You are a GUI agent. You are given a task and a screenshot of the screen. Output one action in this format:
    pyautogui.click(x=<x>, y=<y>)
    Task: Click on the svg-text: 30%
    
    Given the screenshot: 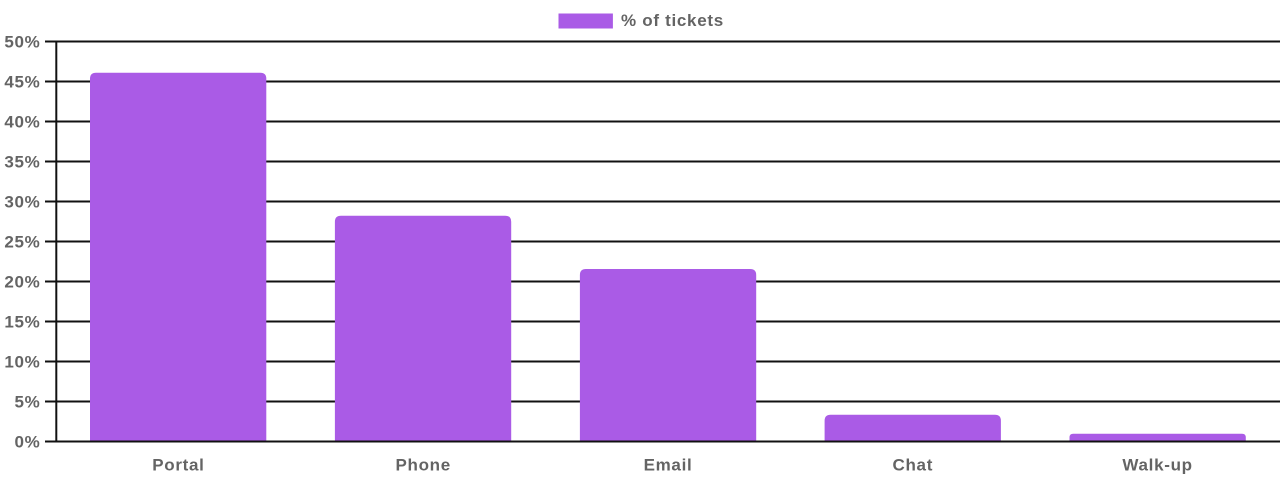 What is the action you would take?
    pyautogui.click(x=22, y=202)
    